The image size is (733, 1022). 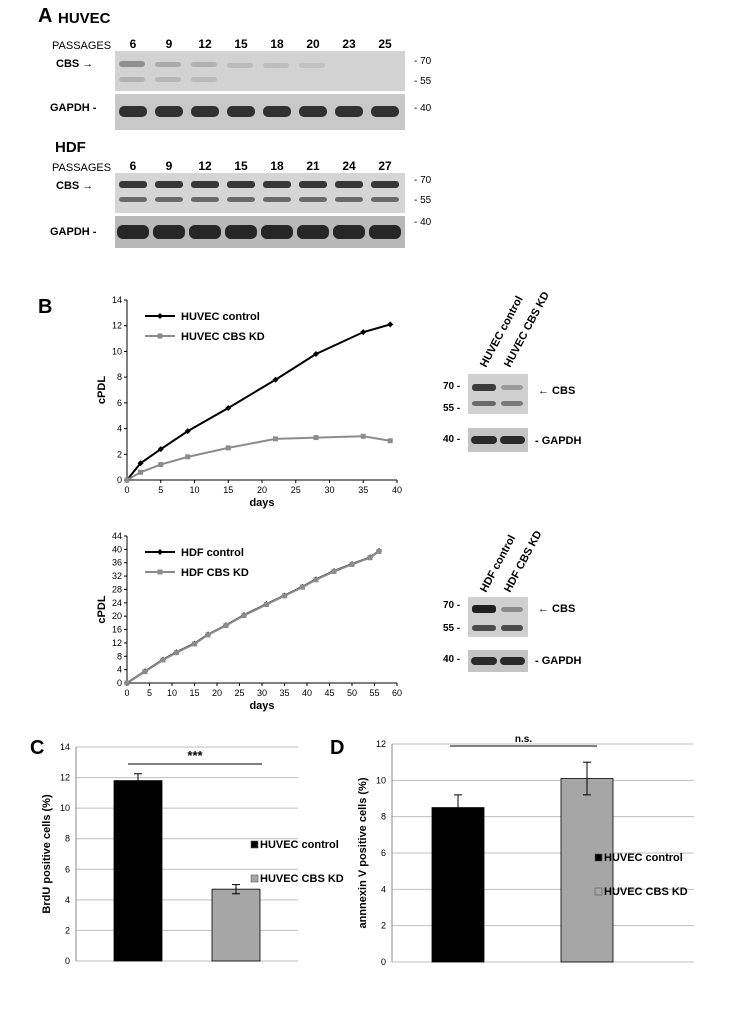 I want to click on x-tick-label: 10, so click(x=194, y=490).